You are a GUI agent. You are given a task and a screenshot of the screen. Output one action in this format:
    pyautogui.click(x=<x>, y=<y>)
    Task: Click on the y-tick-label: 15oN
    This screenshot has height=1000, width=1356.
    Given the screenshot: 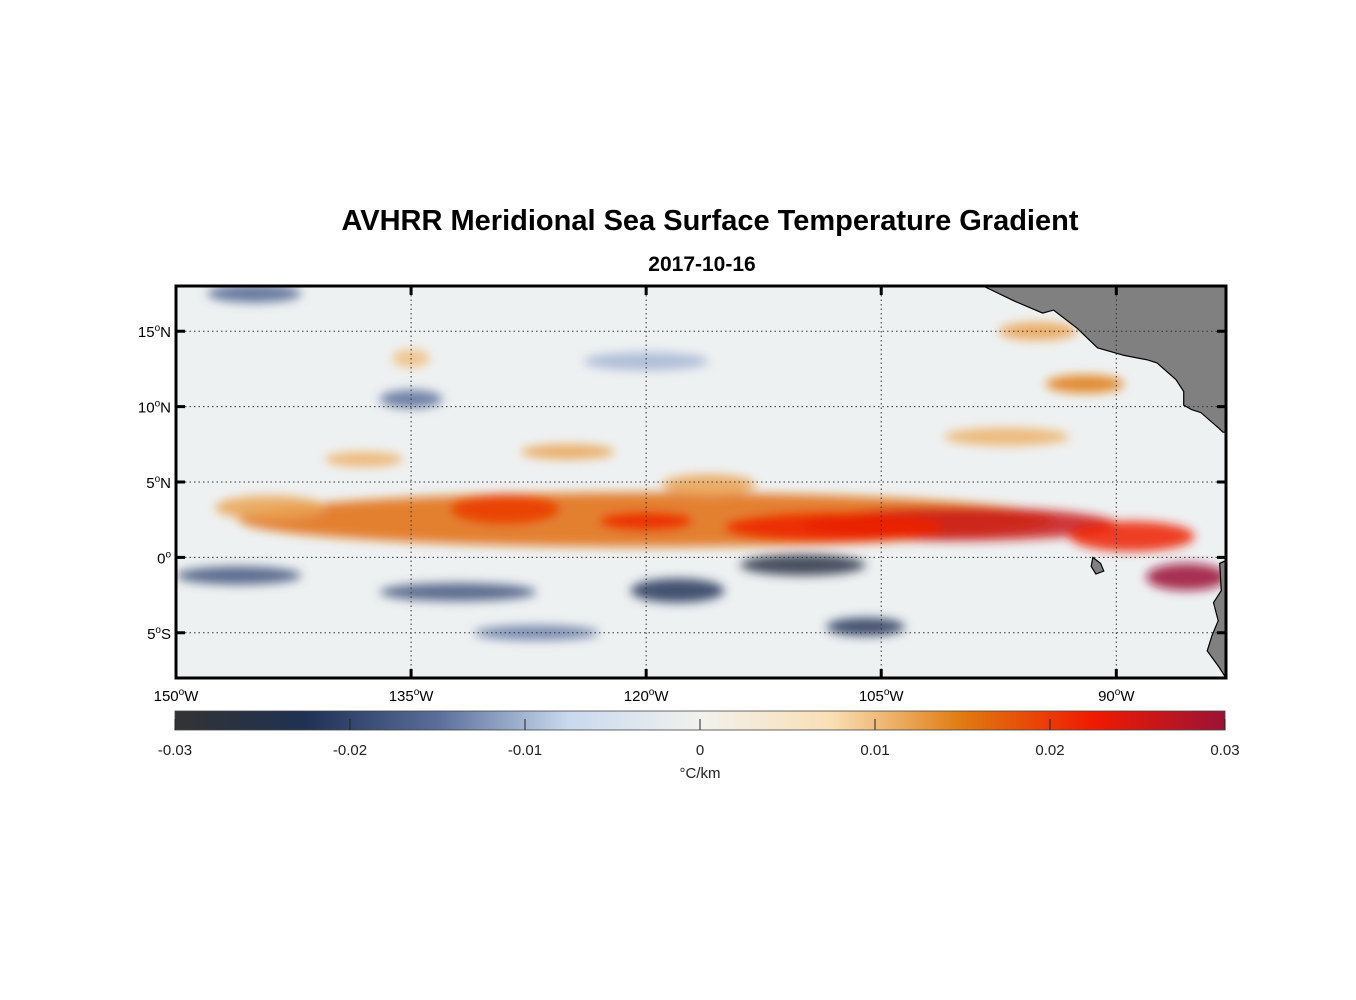 What is the action you would take?
    pyautogui.click(x=154, y=332)
    